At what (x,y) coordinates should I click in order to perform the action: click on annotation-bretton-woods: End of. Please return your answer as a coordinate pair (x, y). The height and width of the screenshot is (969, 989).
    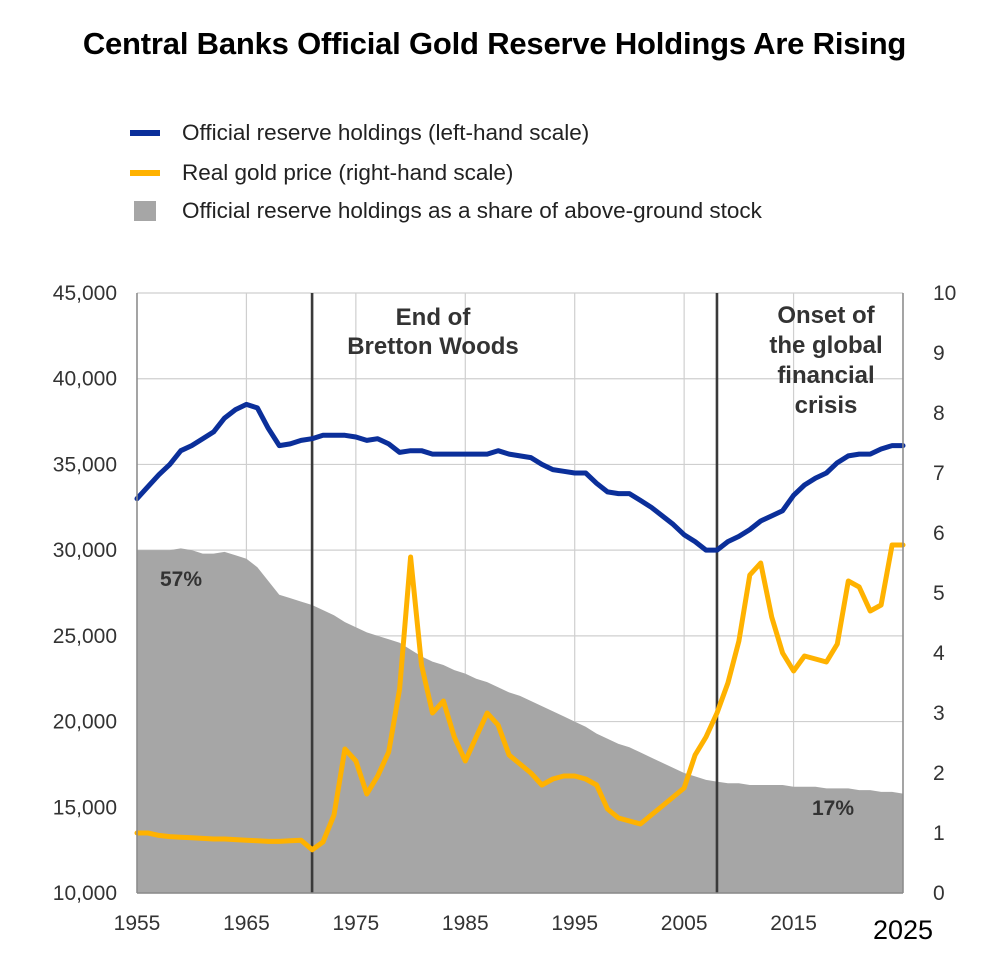
    Looking at the image, I should click on (434, 317).